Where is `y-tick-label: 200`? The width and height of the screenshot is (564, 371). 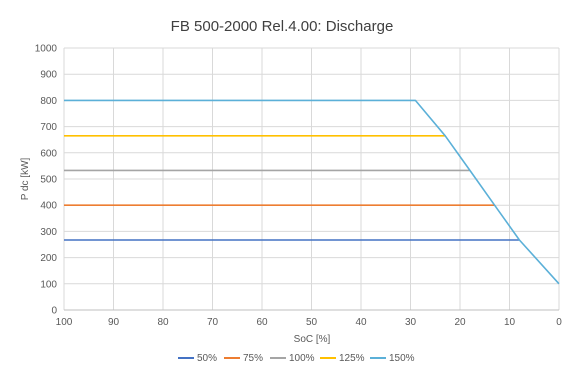 y-tick-label: 200 is located at coordinates (48, 258).